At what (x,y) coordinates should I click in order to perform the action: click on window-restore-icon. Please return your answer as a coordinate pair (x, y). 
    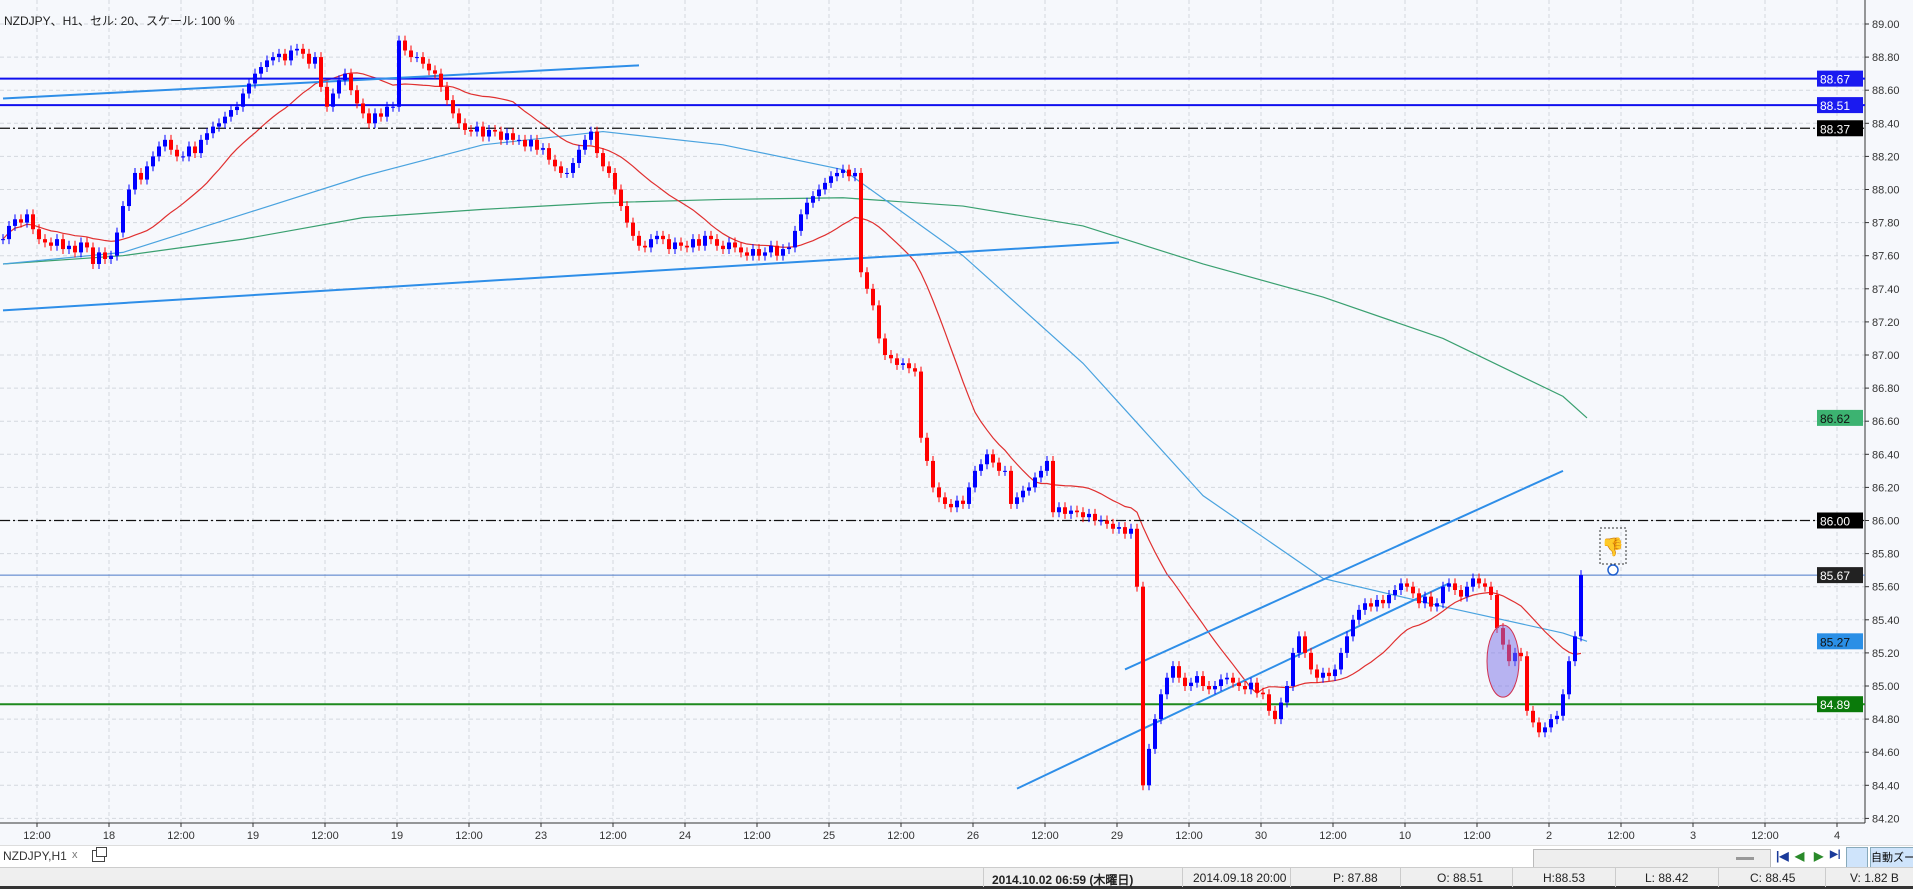
    Looking at the image, I should click on (99, 854).